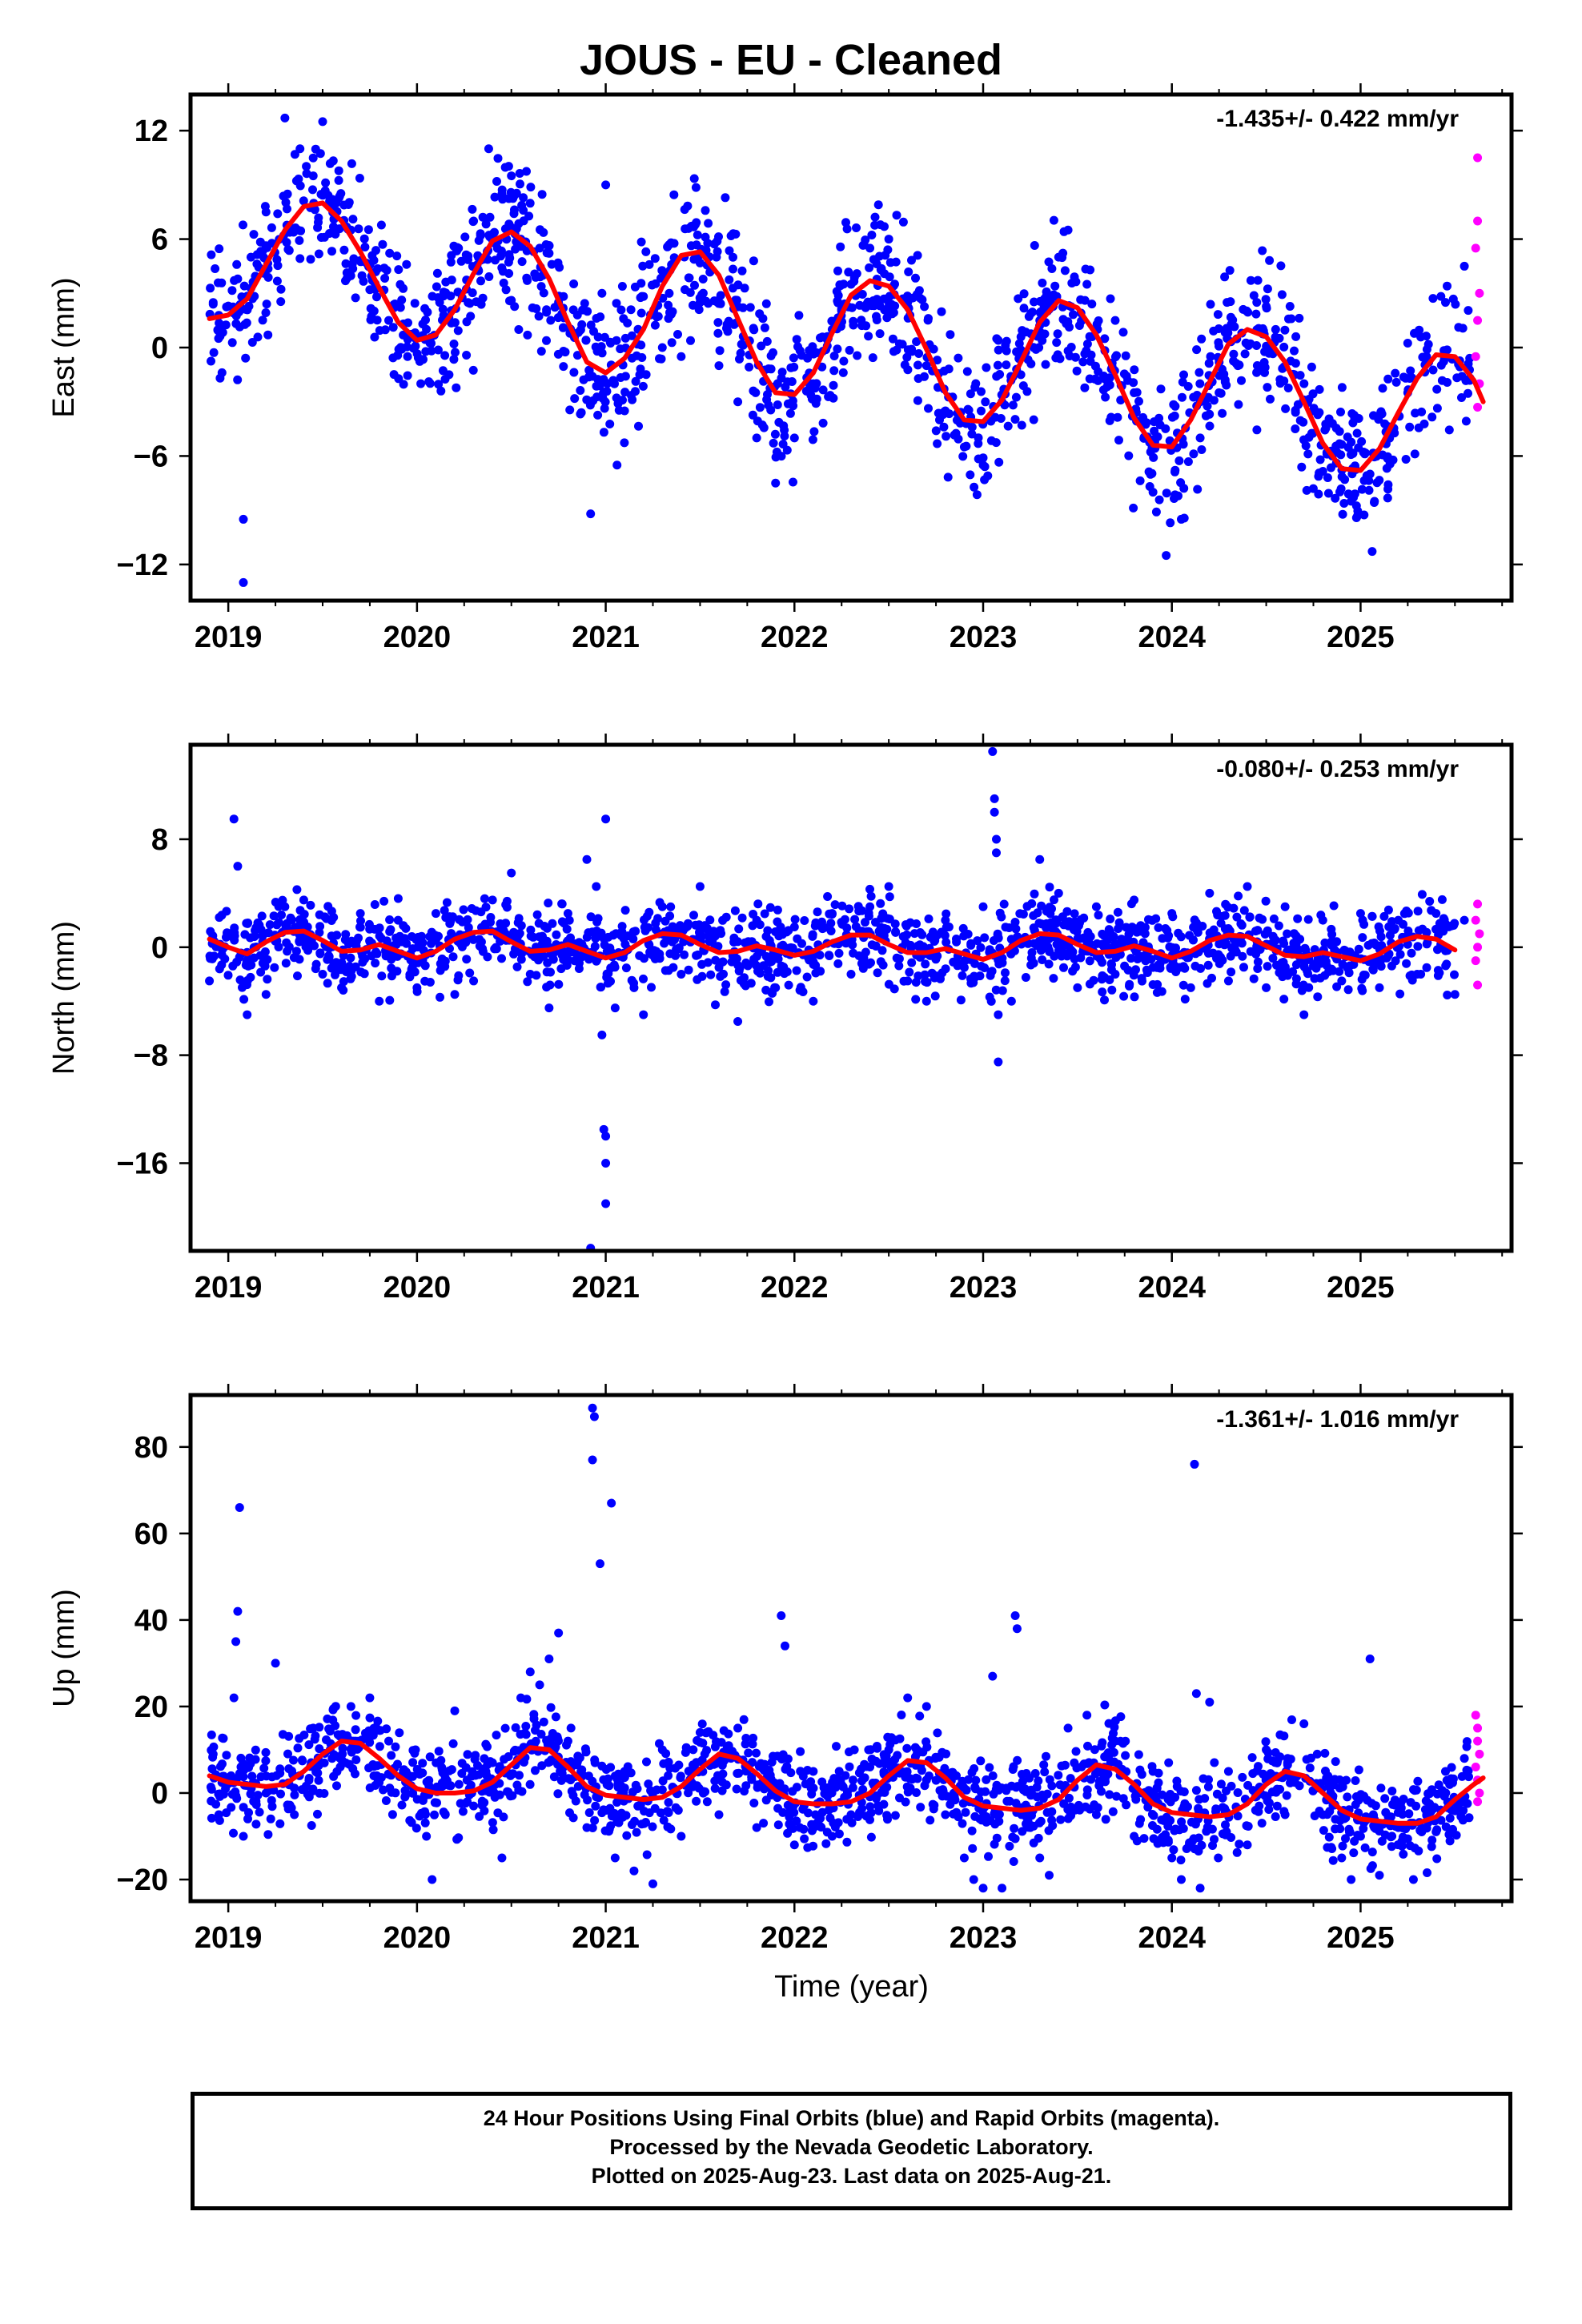 The height and width of the screenshot is (2324, 1582). Describe the element at coordinates (602, 293) in the screenshot. I see `east-final-point` at that location.